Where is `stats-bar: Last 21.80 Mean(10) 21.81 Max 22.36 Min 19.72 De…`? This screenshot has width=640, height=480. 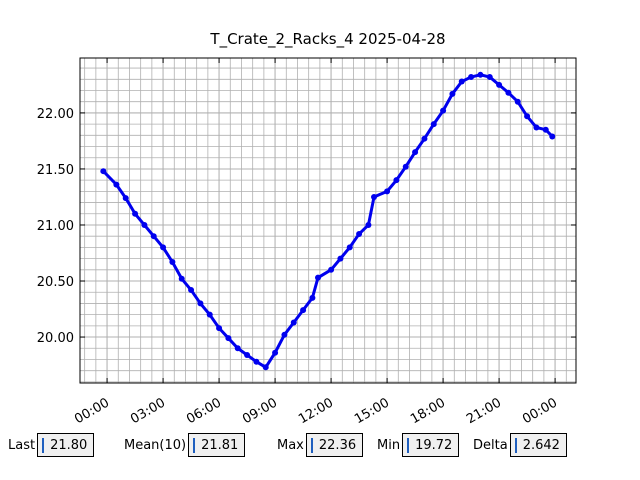 stats-bar: Last 21.80 Mean(10) 21.81 Max 22.36 Min 19.72 De… is located at coordinates (320, 445).